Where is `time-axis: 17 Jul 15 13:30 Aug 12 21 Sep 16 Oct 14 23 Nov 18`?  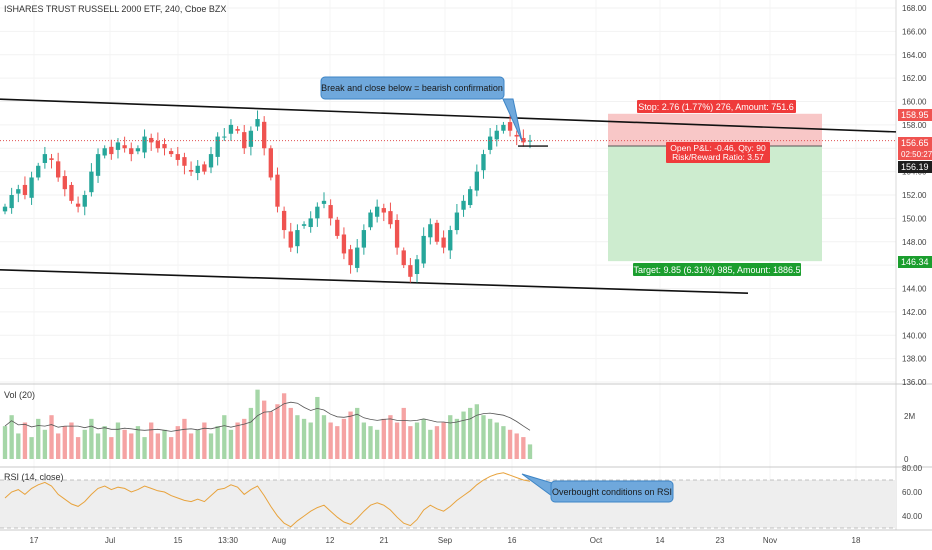
time-axis: 17 Jul 15 13:30 Aug 12 21 Sep 16 Oct 14 23 Nov 18 is located at coordinates (445, 540).